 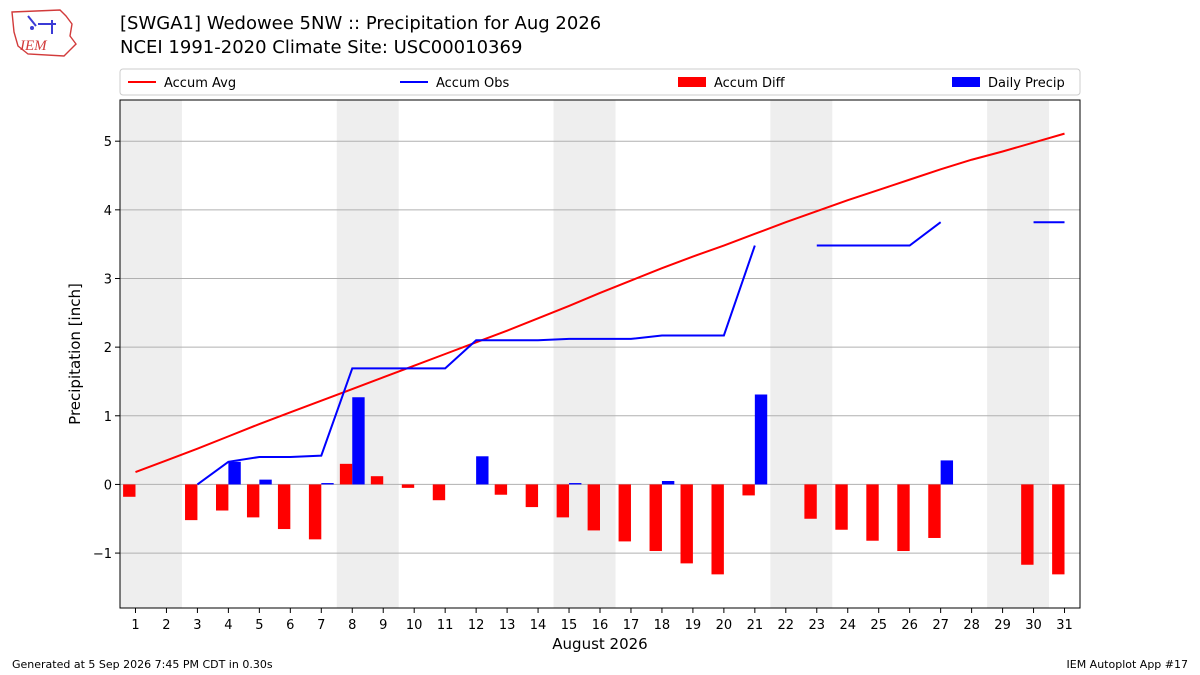 I want to click on x-tick-label: 19, so click(x=693, y=625).